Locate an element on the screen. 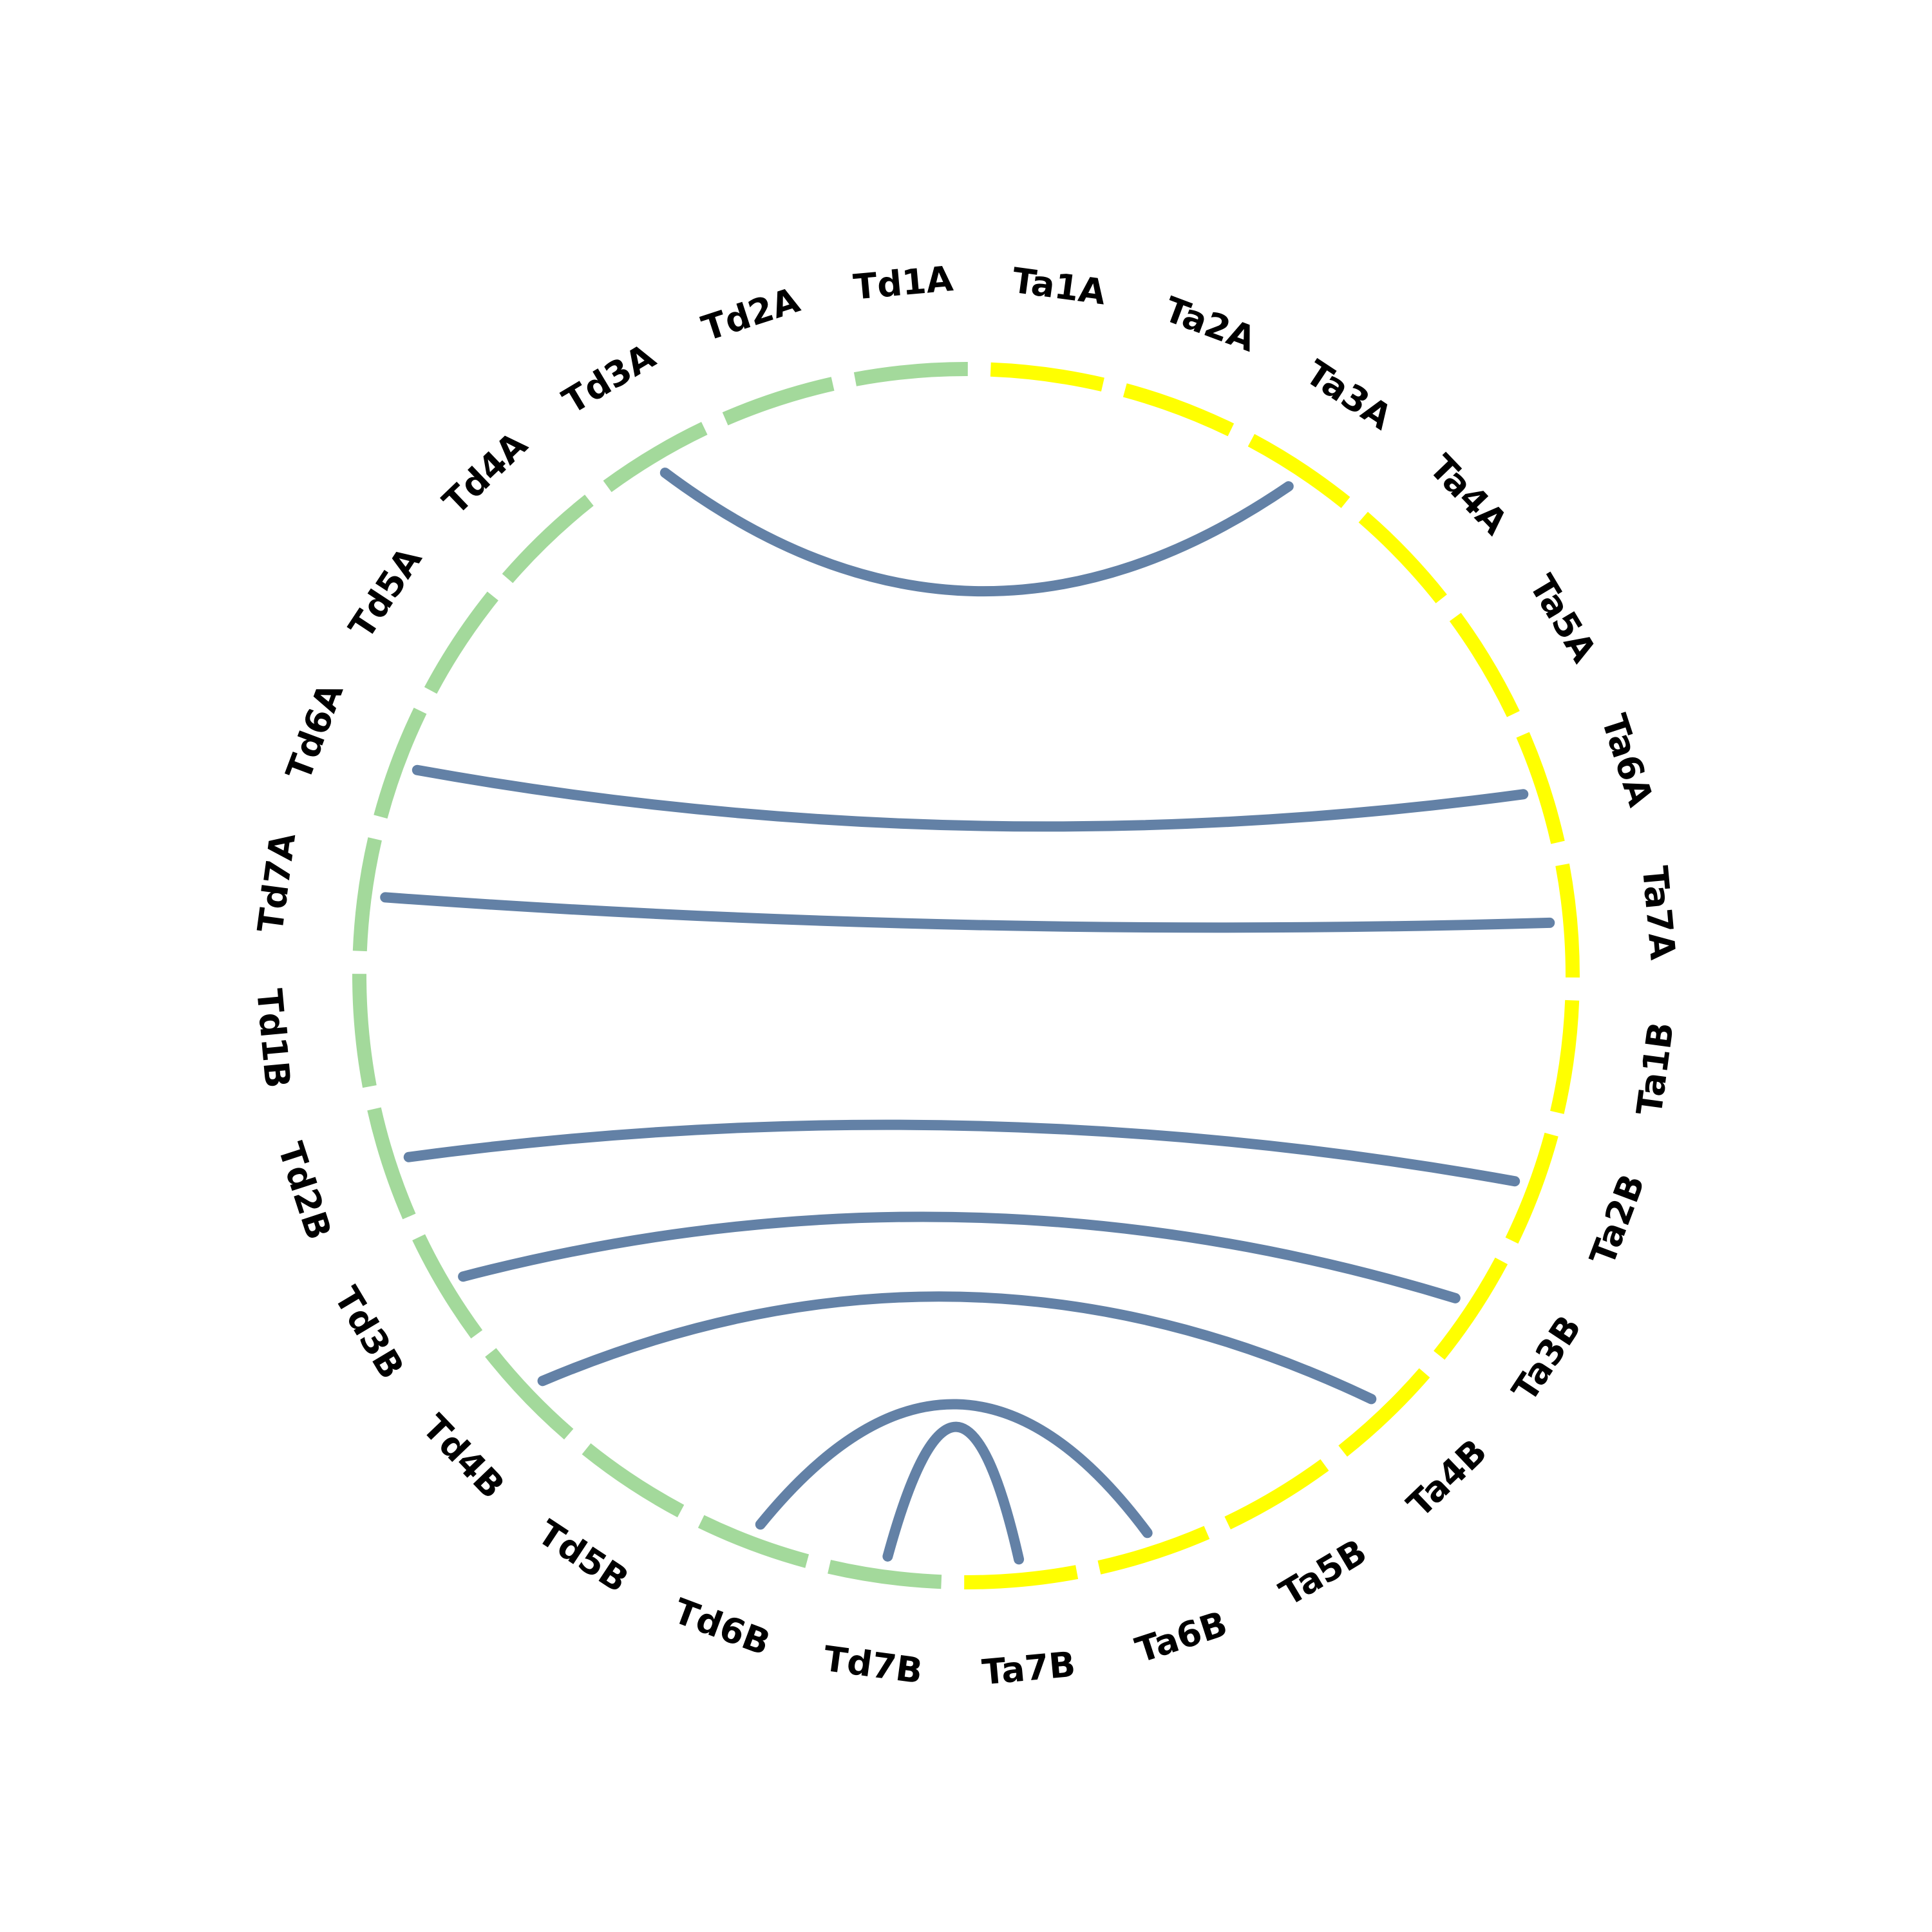 This screenshot has height=1932, width=1932. link-td6a-ta6a is located at coordinates (971, 798).